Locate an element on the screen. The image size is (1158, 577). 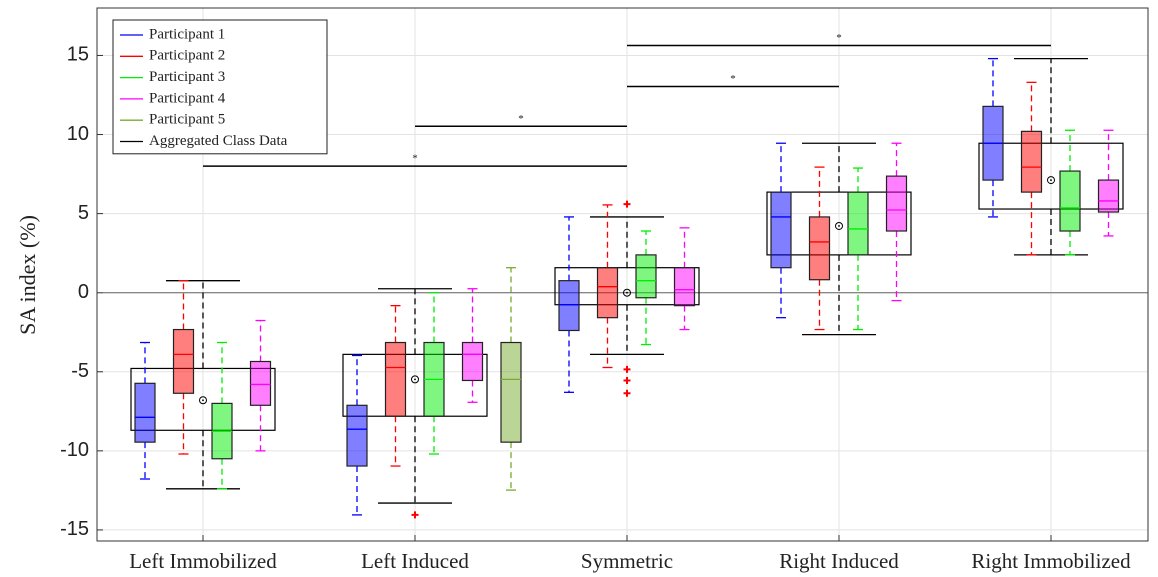
legend-label: Aggregated Class Data is located at coordinates (218, 141).